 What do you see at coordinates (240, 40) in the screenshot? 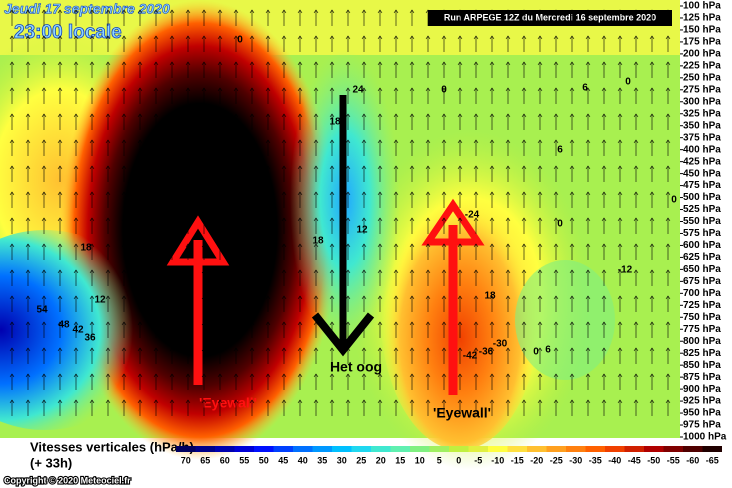
I see `contour-label: 0` at bounding box center [240, 40].